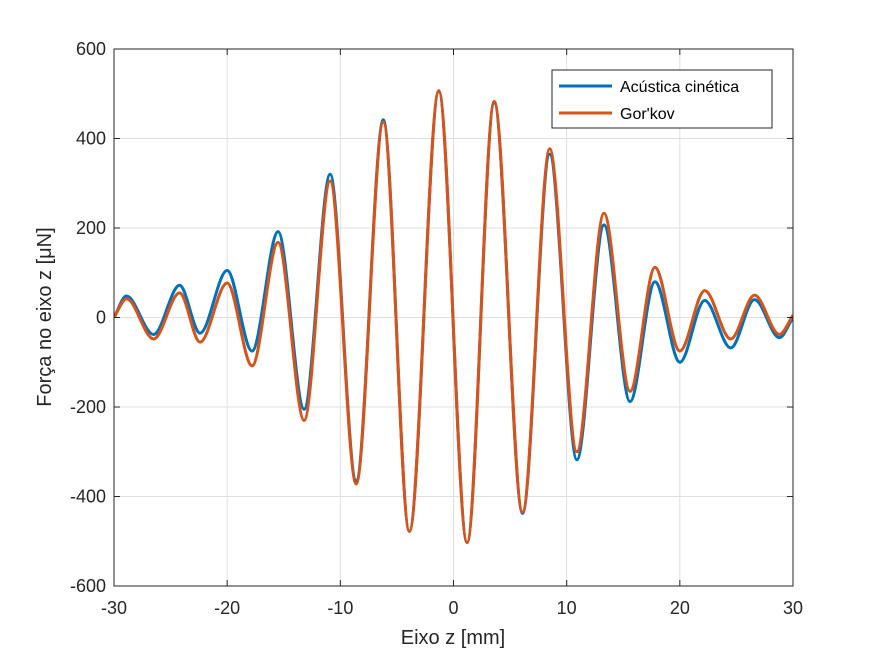  What do you see at coordinates (340, 608) in the screenshot?
I see `x-tick-label: -10` at bounding box center [340, 608].